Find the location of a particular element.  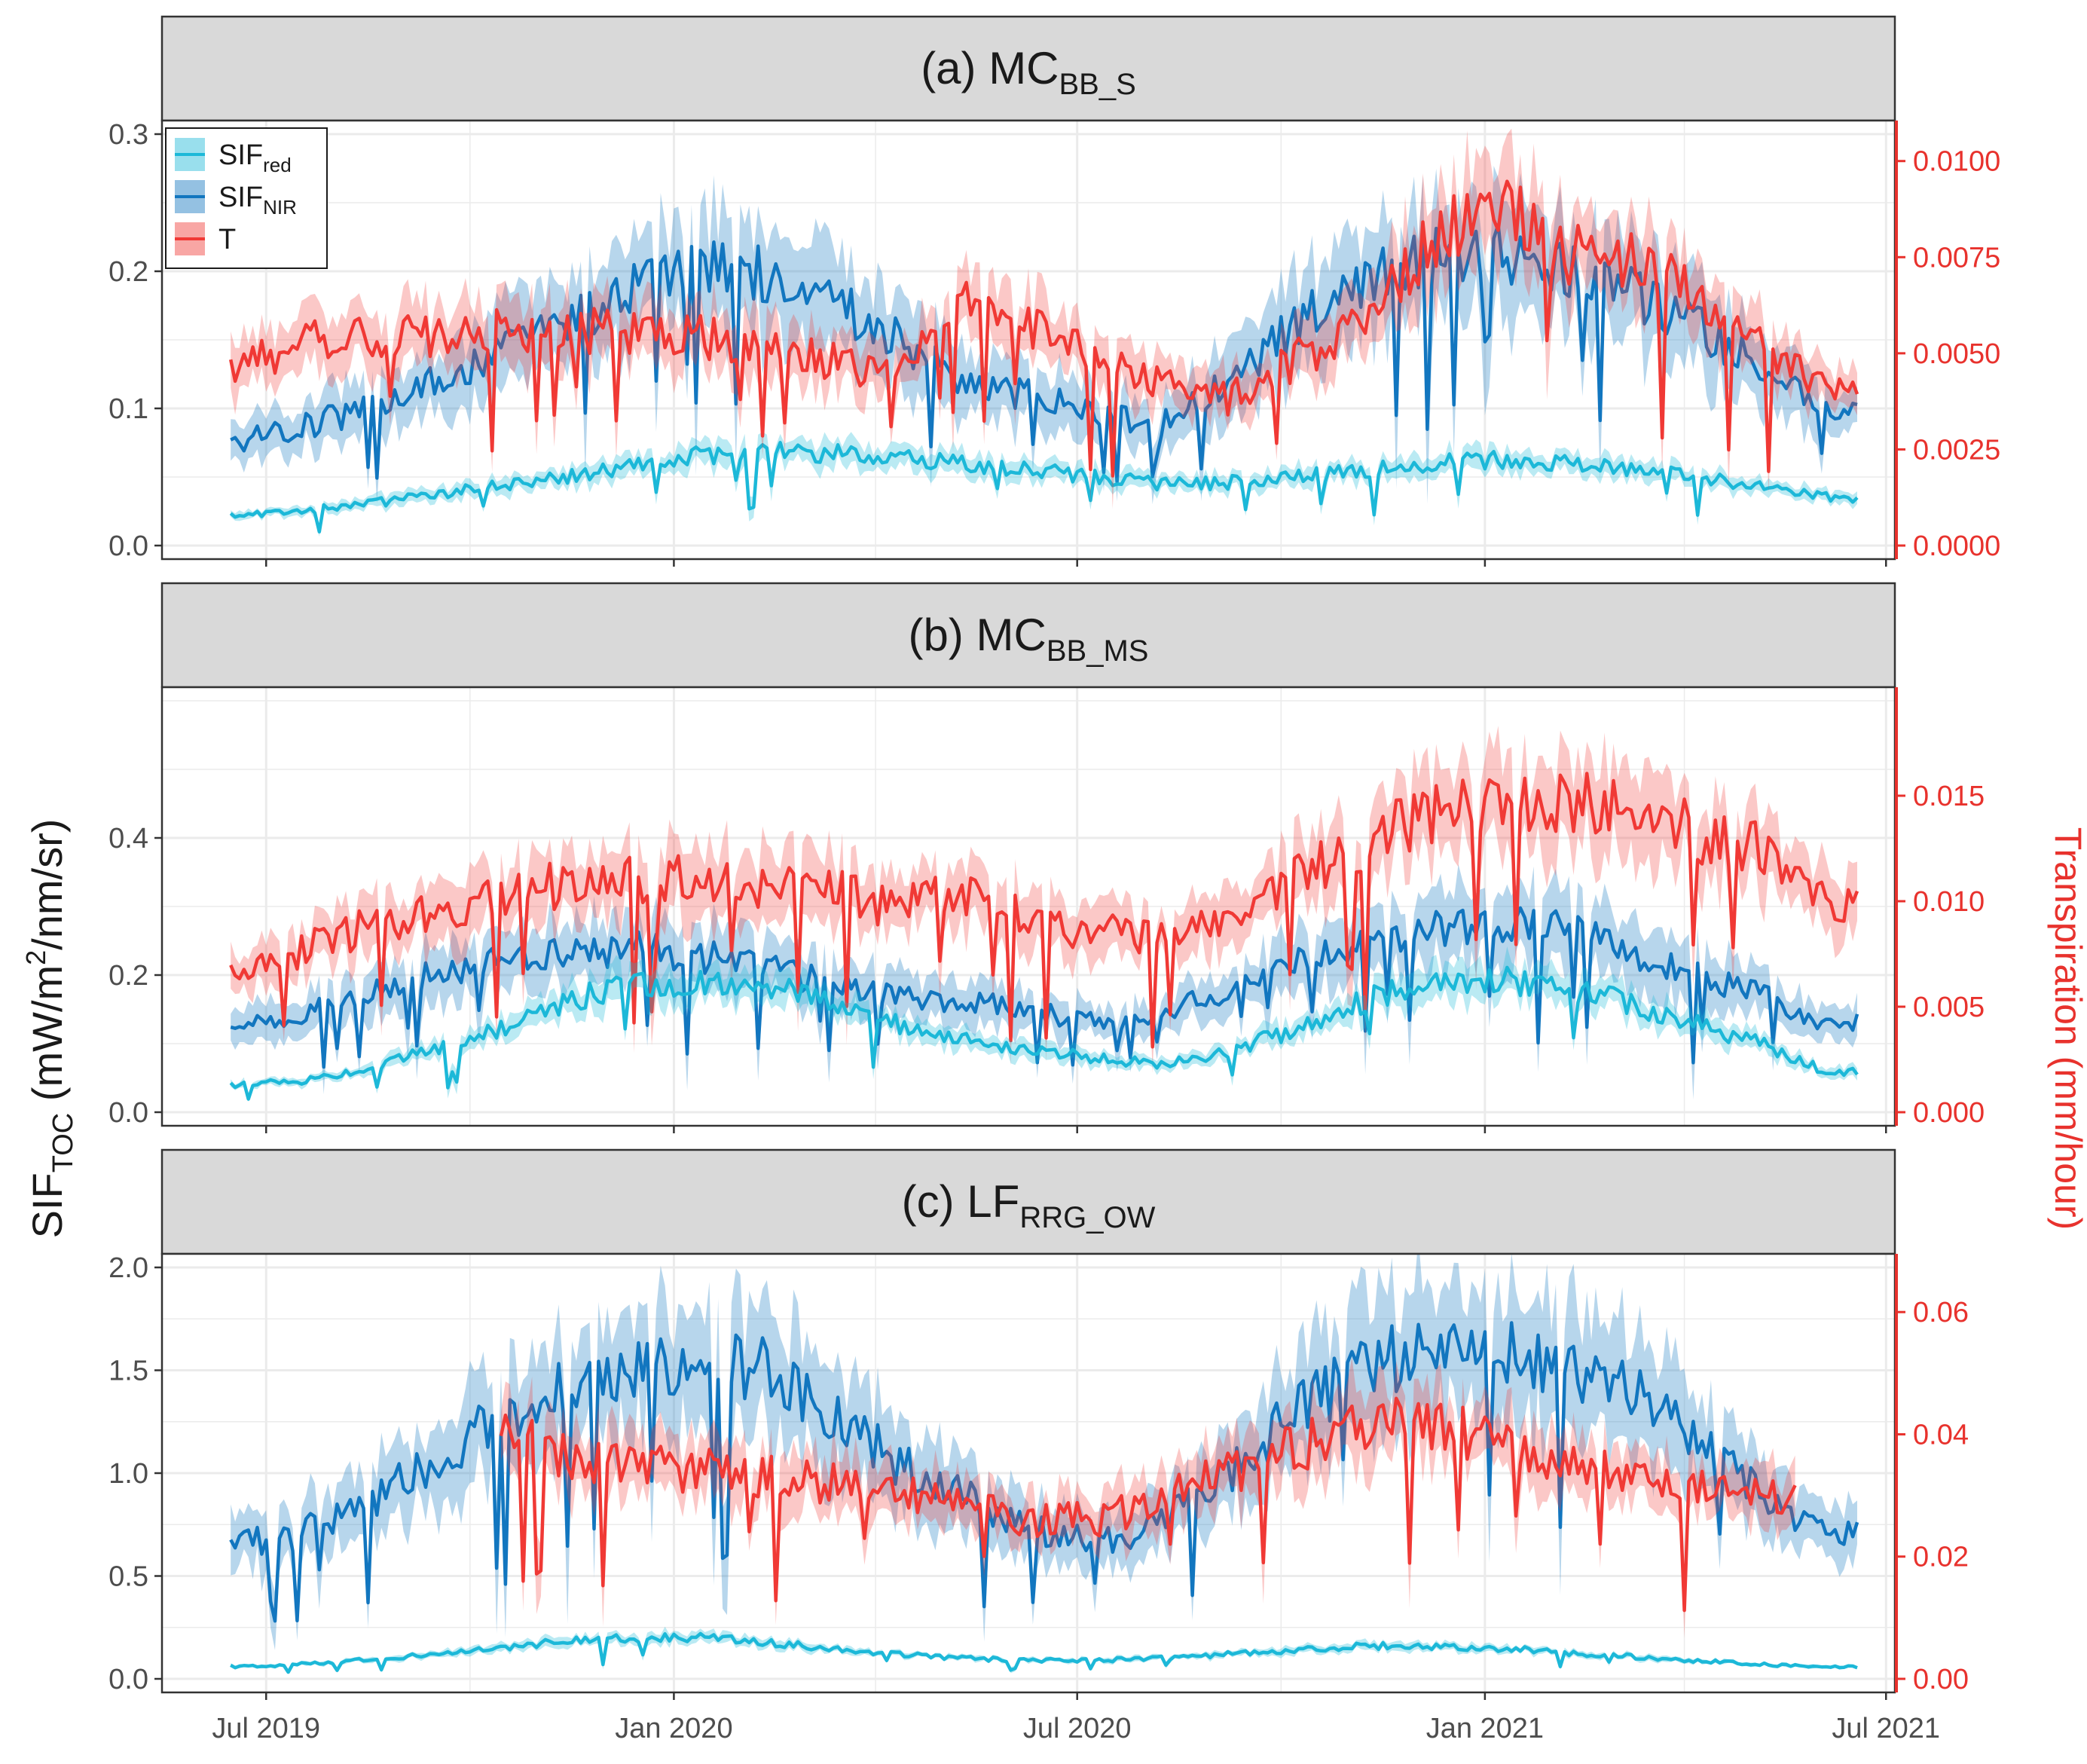

legend-label: SIFNIR is located at coordinates (257, 200).